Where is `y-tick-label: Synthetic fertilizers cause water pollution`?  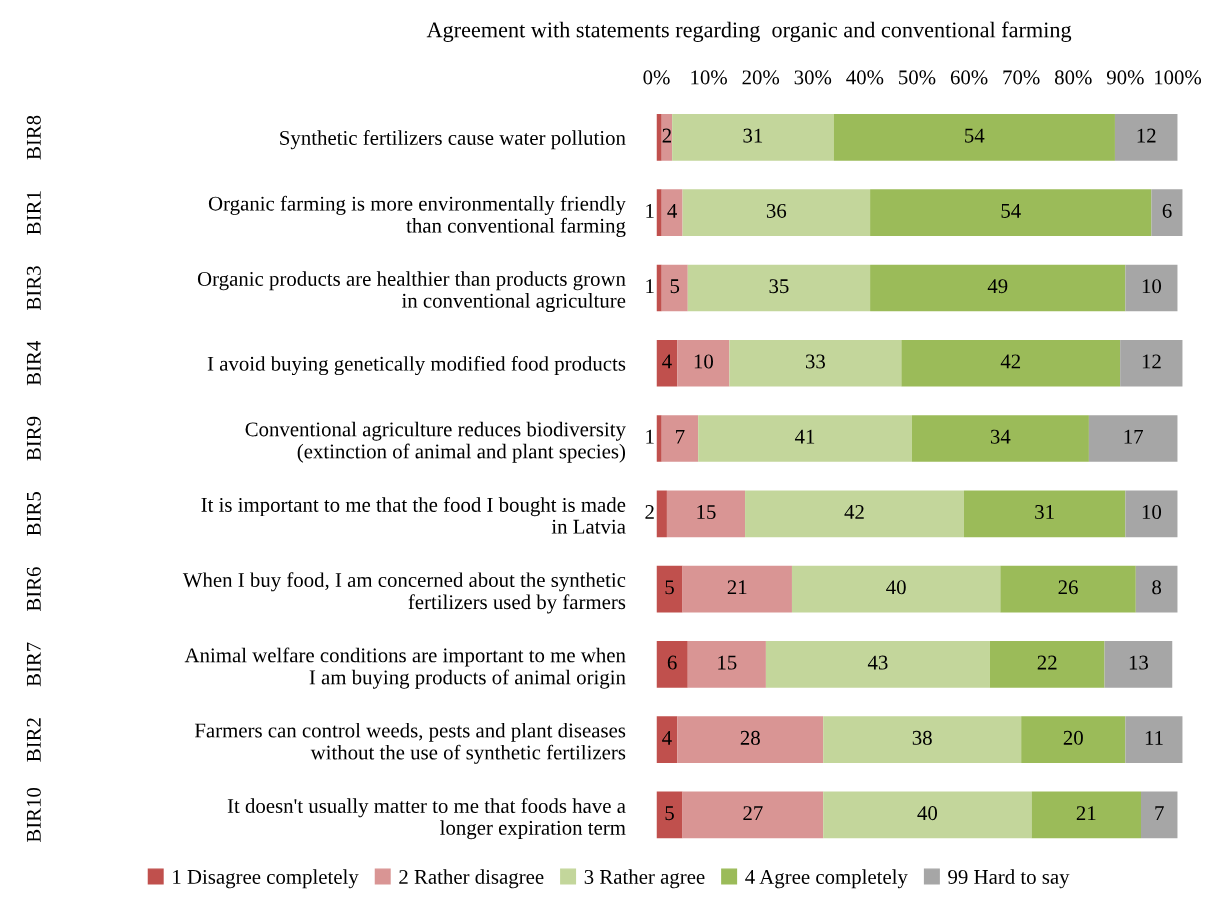
y-tick-label: Synthetic fertilizers cause water pollution is located at coordinates (453, 140).